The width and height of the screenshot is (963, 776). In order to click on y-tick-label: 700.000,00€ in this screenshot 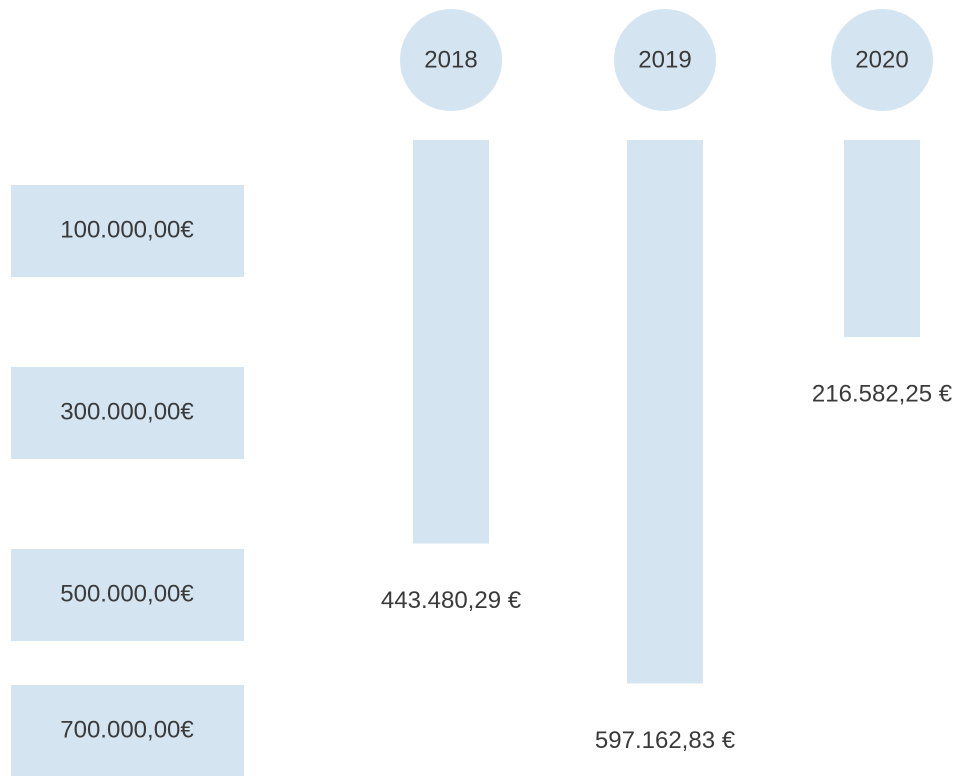, I will do `click(127, 729)`.